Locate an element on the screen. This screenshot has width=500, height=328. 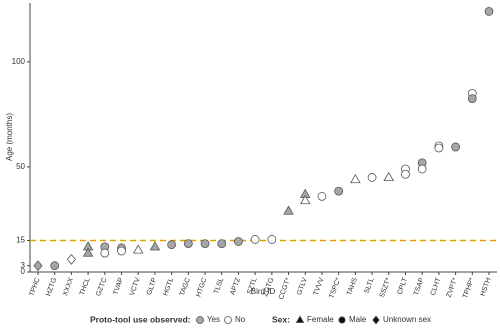
x-tick-label: TVVV is located at coordinates (319, 287).